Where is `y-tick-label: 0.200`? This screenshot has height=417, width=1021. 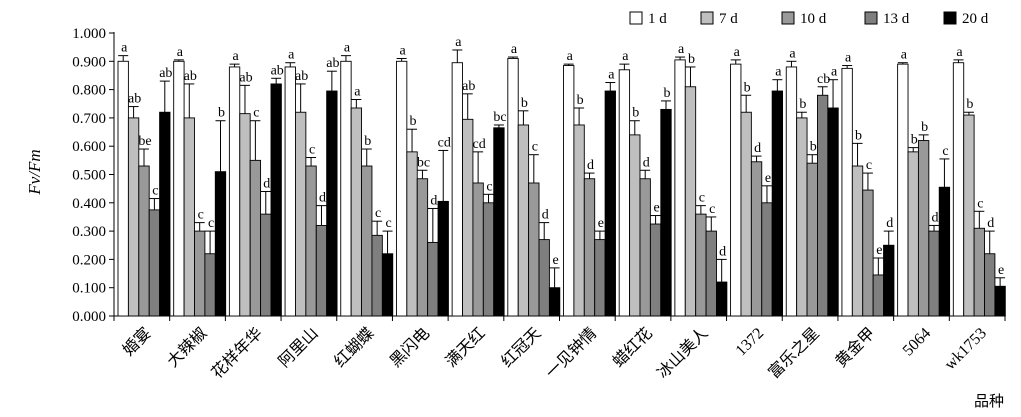 y-tick-label: 0.200 is located at coordinates (89, 260).